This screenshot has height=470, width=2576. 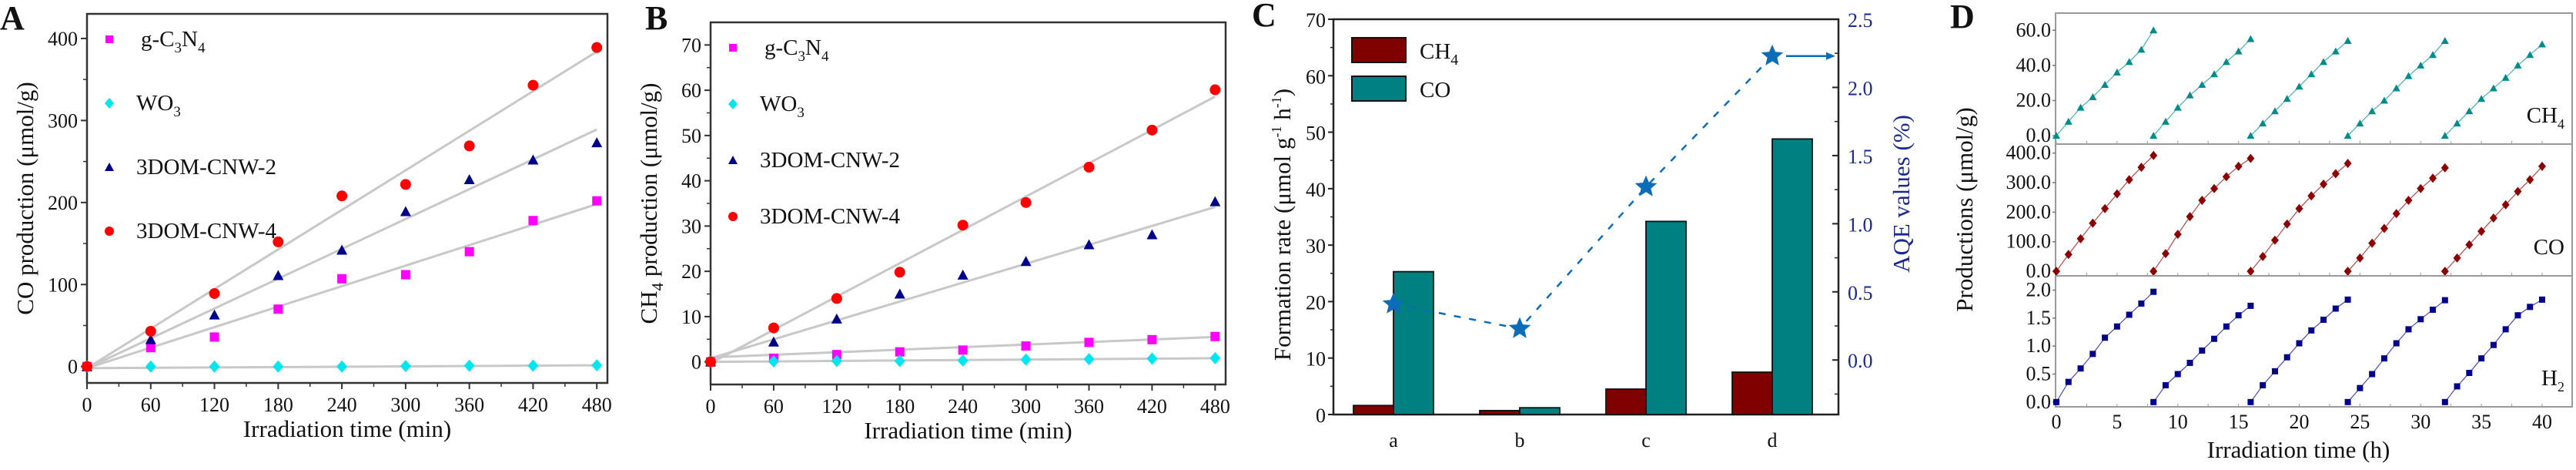 What do you see at coordinates (206, 231) in the screenshot?
I see `text-part: 3DOM-CNW-4` at bounding box center [206, 231].